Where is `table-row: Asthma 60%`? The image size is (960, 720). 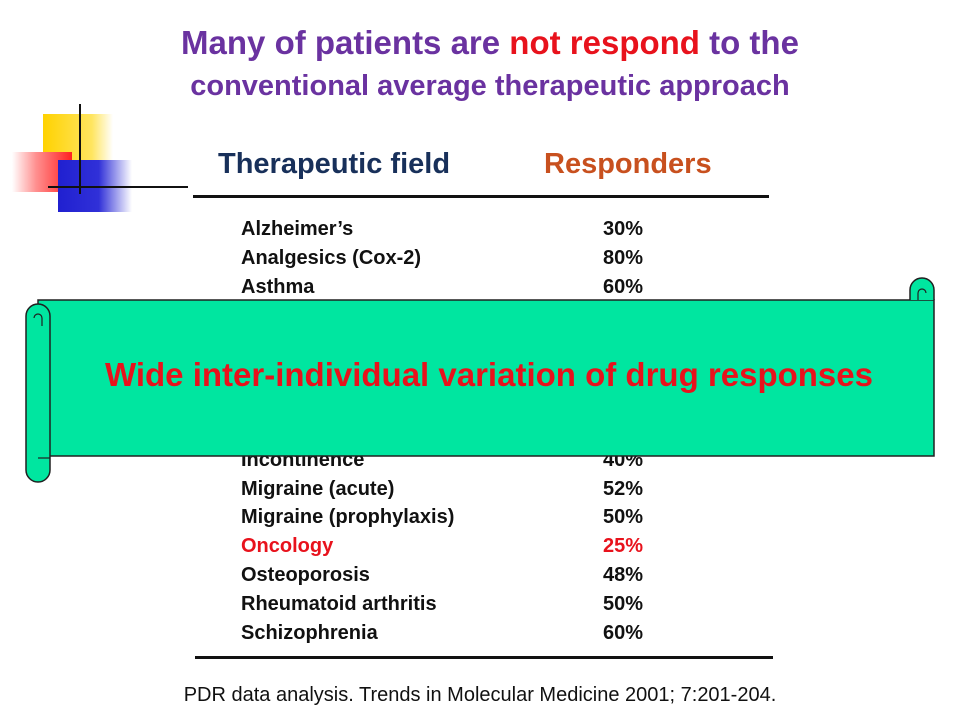 table-row: Asthma 60% is located at coordinates (480, 290).